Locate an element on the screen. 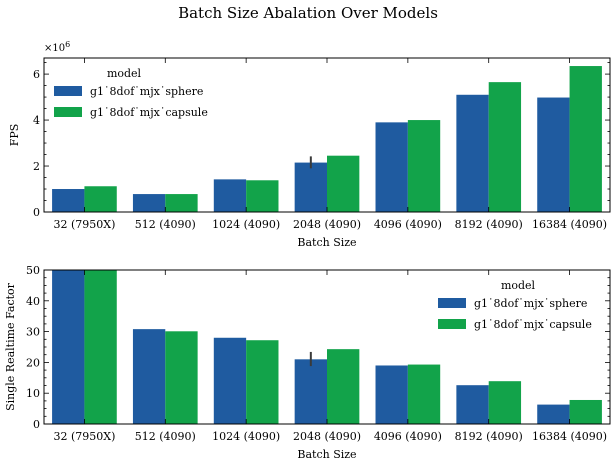 The image size is (616, 465). y-multiplier: ×10⁶ is located at coordinates (57, 47).